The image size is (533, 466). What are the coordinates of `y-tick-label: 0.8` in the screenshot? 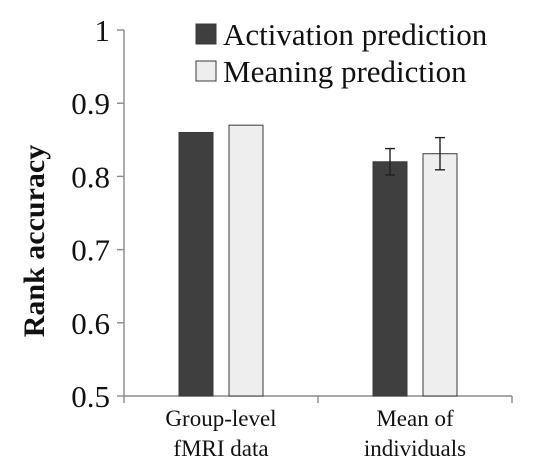 It's located at (90, 176).